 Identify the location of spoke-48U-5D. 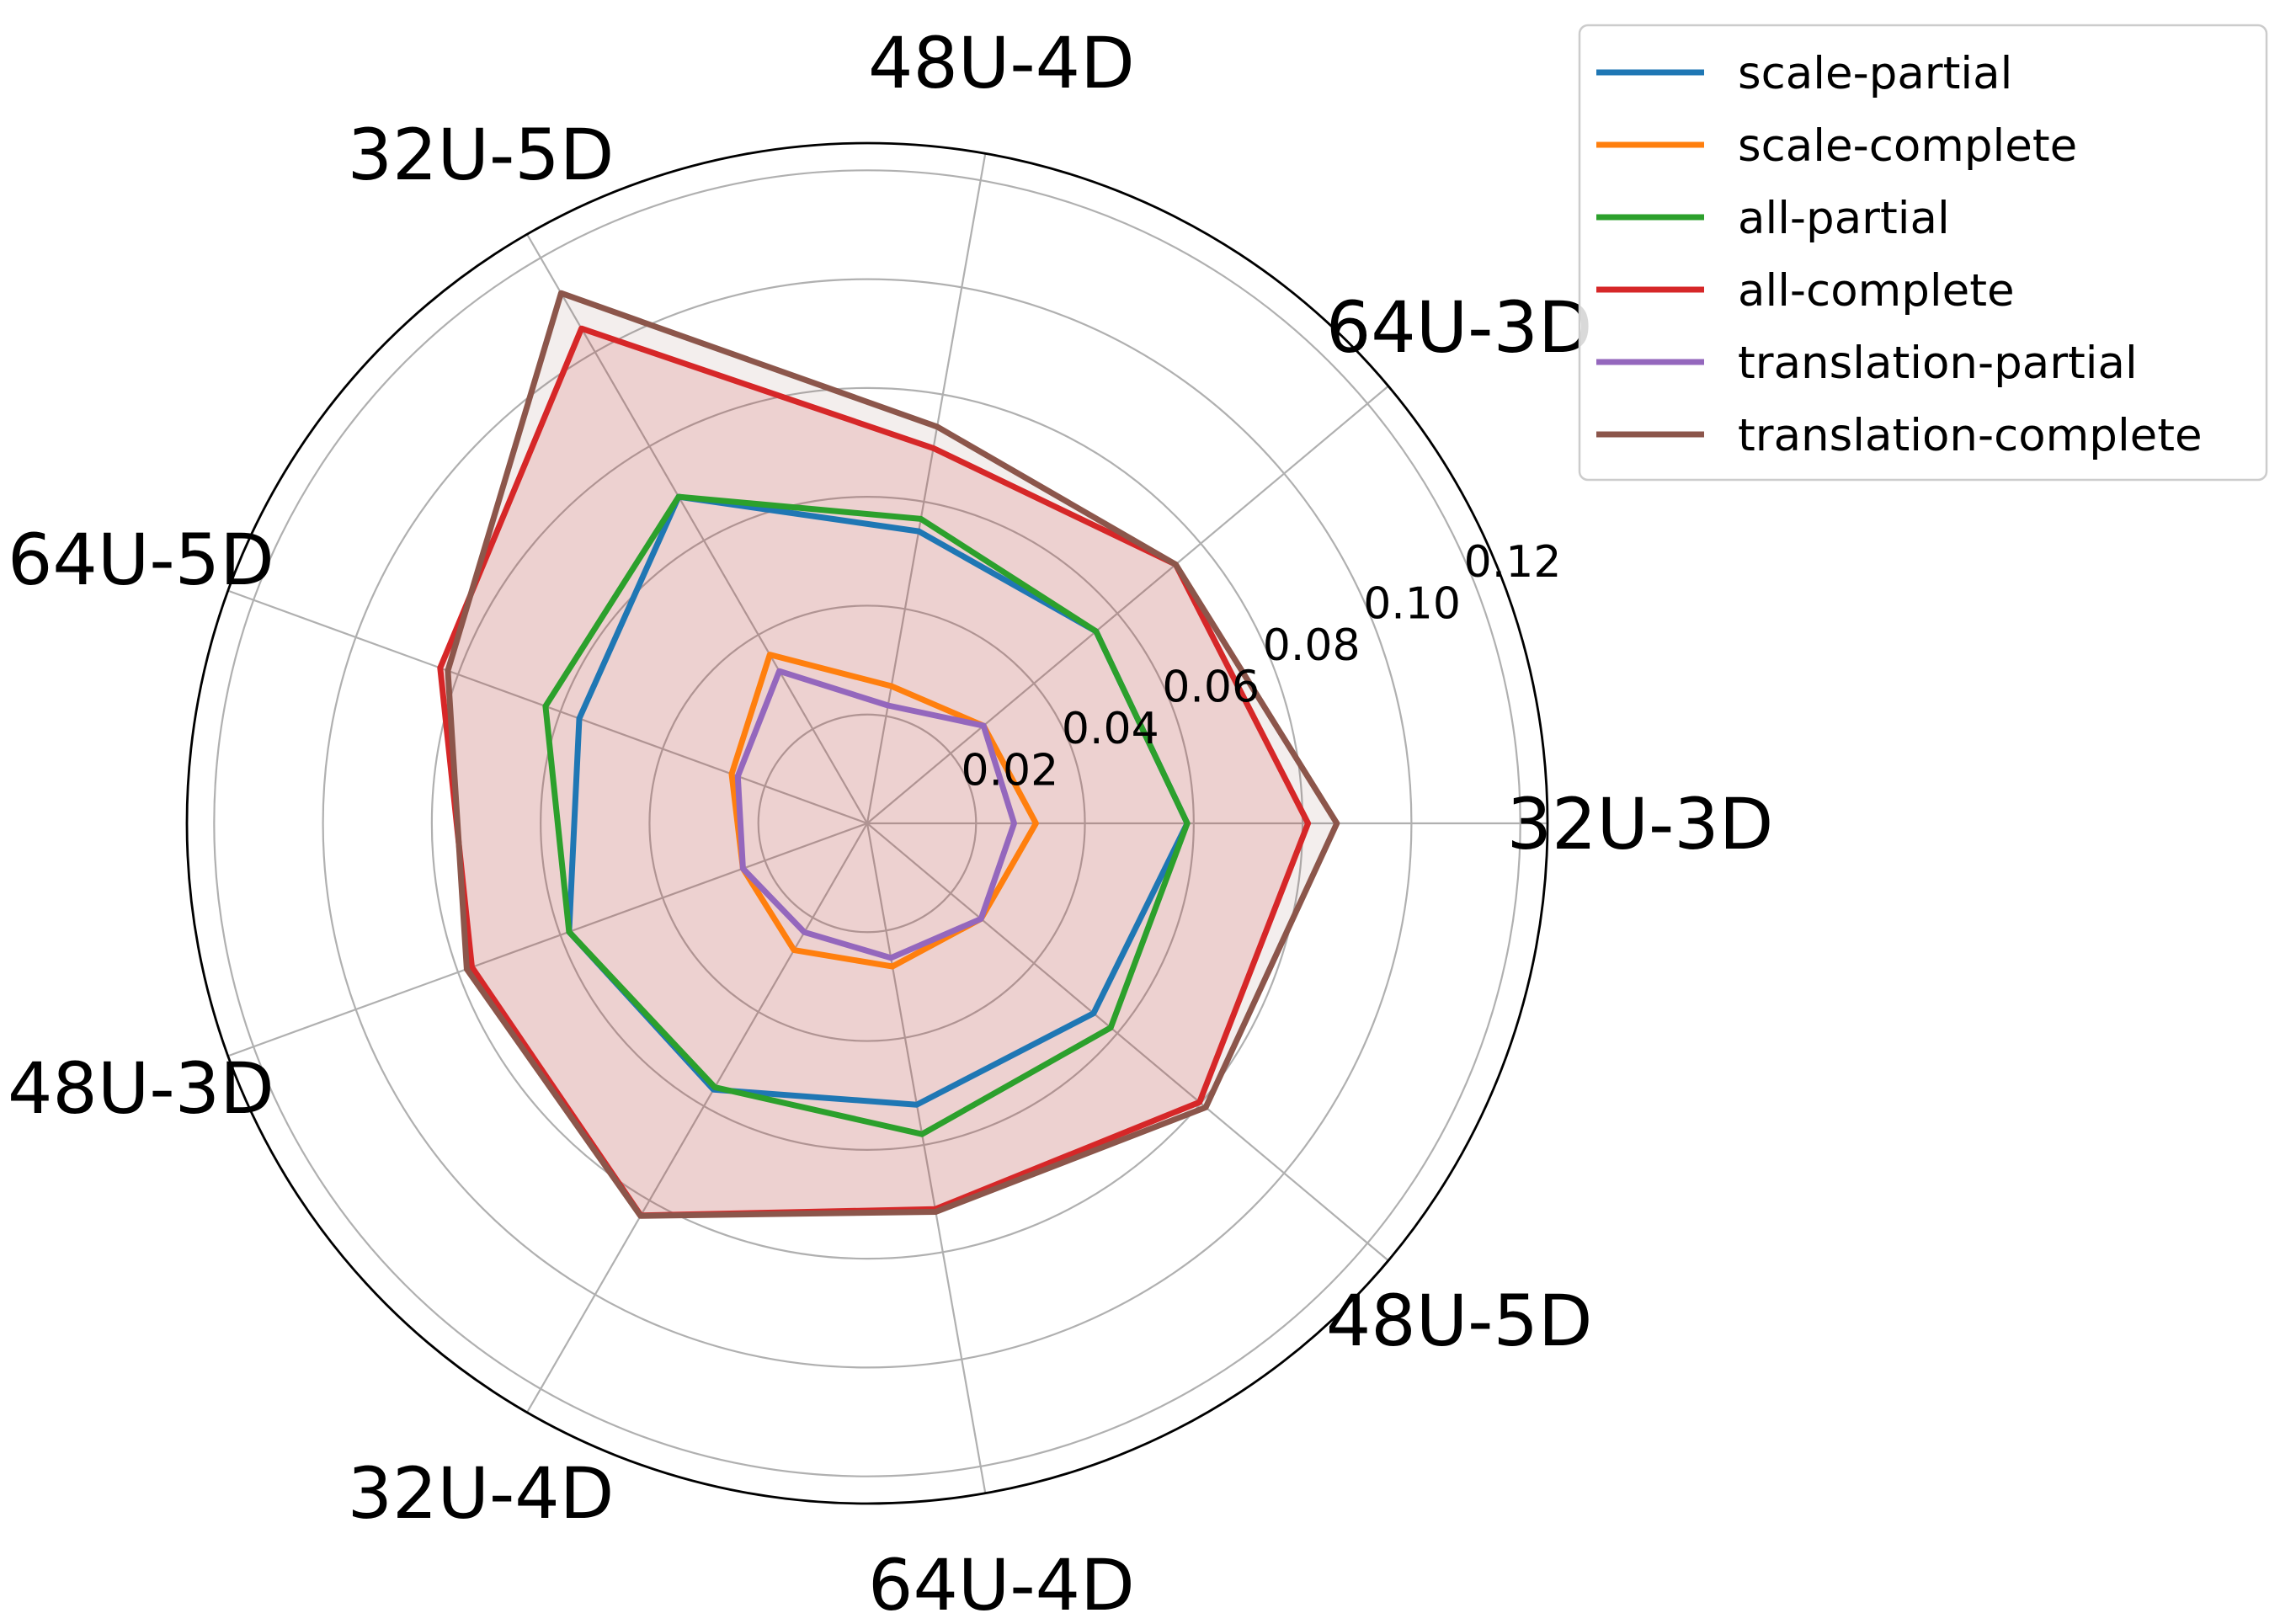
(1127, 1042).